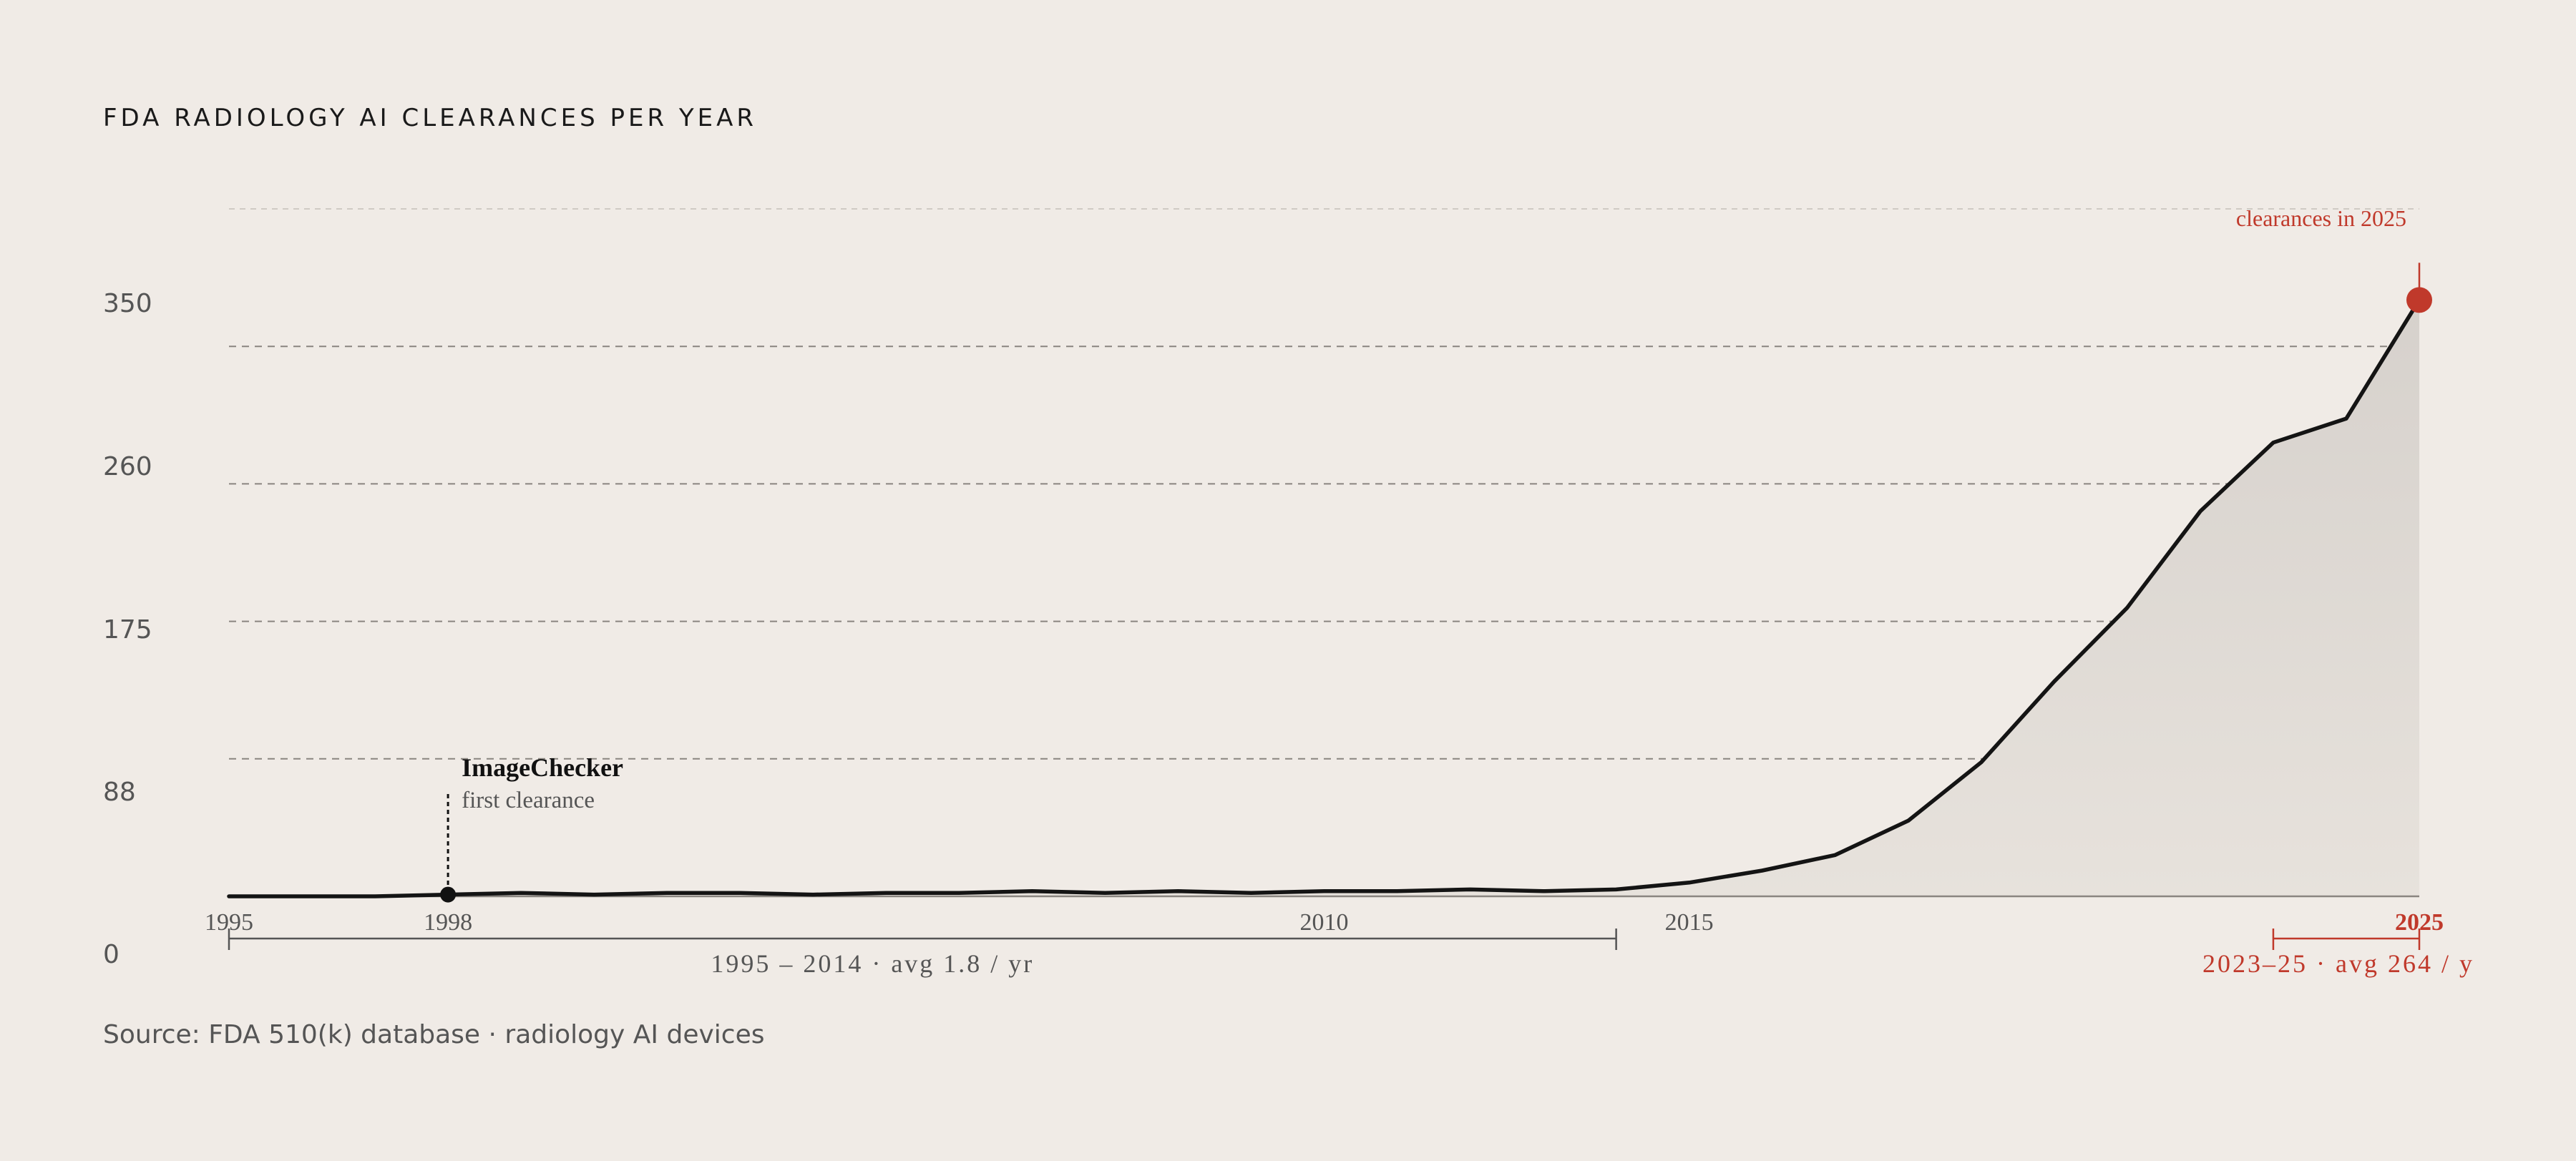  What do you see at coordinates (127, 466) in the screenshot?
I see `y-tick-label: 260` at bounding box center [127, 466].